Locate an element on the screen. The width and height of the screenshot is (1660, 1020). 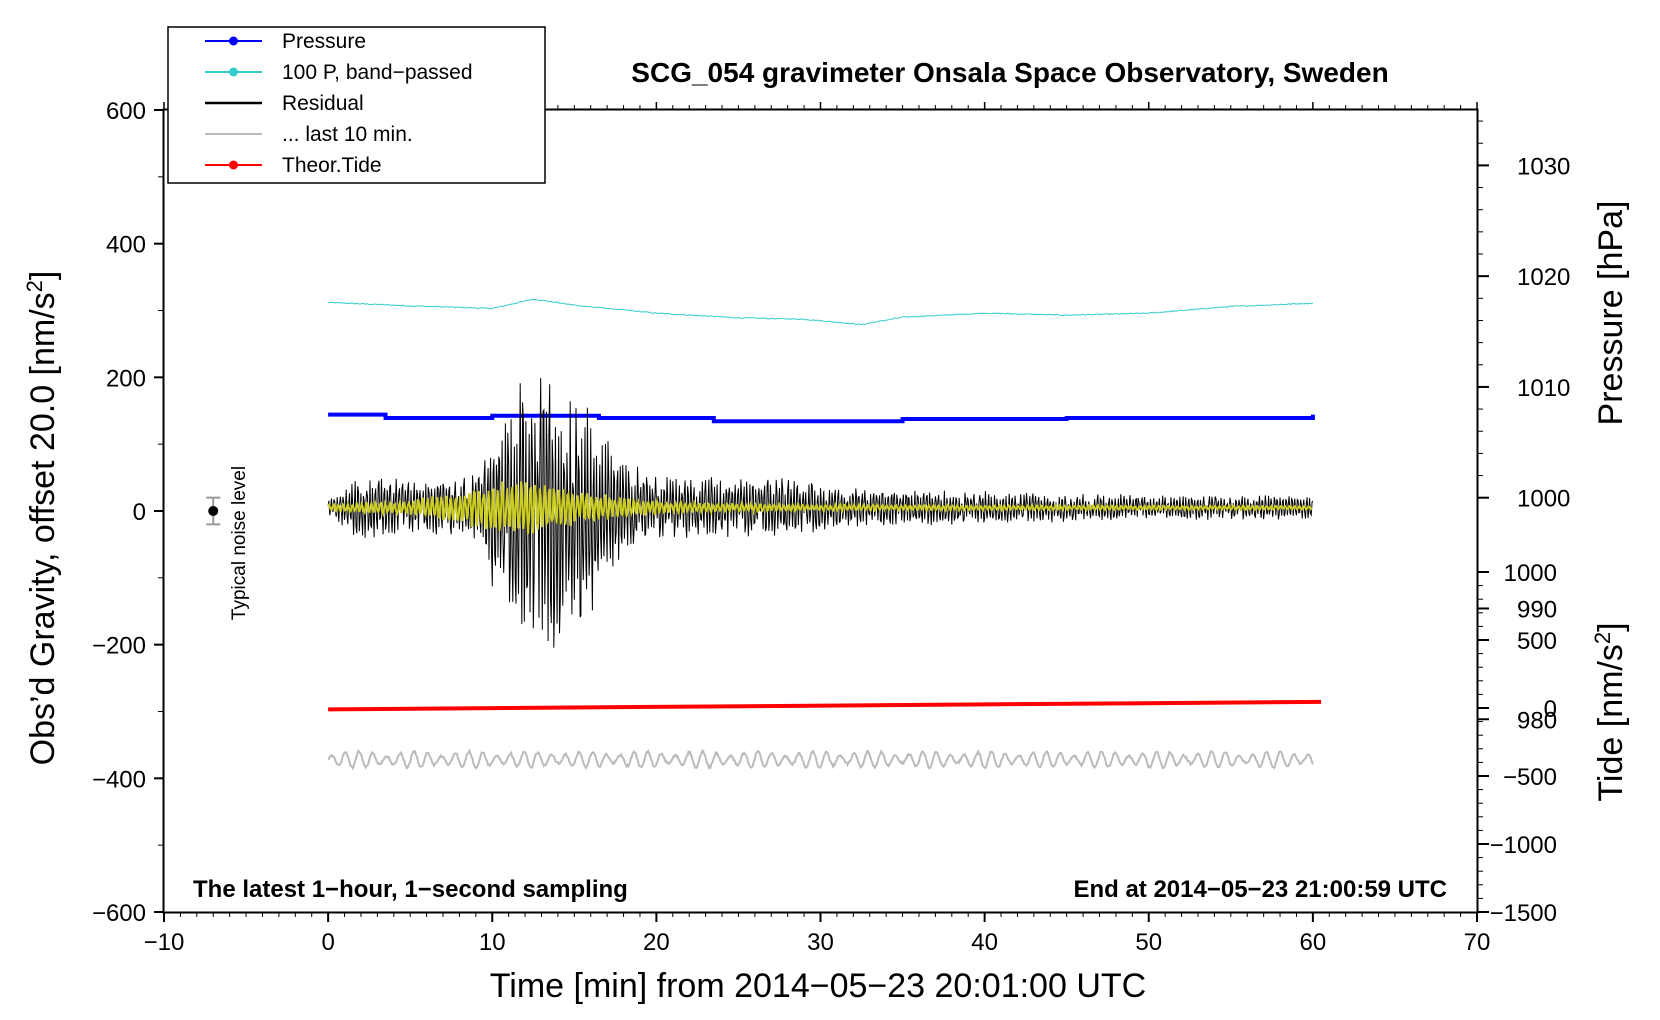
series-pressure is located at coordinates (821, 418).